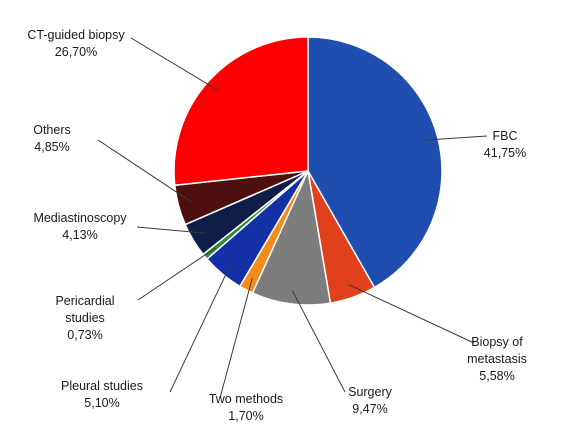 The width and height of the screenshot is (569, 433). What do you see at coordinates (200, 328) in the screenshot?
I see `leader-line-pleural-studies` at bounding box center [200, 328].